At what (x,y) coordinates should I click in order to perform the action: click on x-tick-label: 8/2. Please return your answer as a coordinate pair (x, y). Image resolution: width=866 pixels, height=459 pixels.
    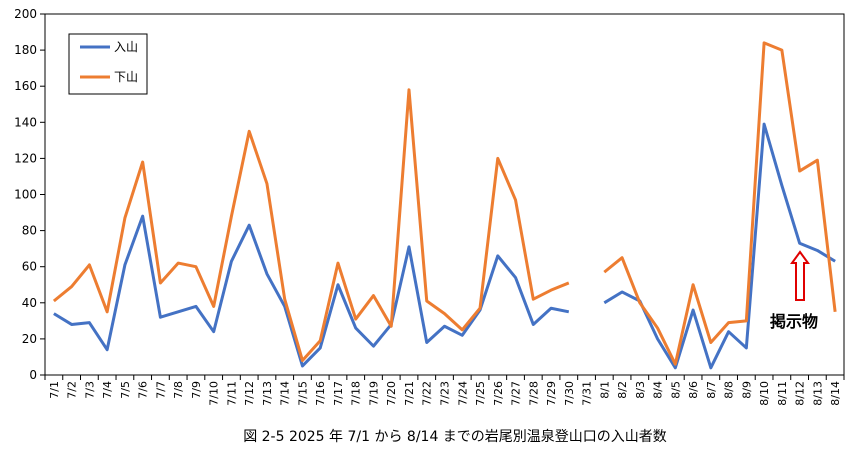
    Looking at the image, I should click on (622, 390).